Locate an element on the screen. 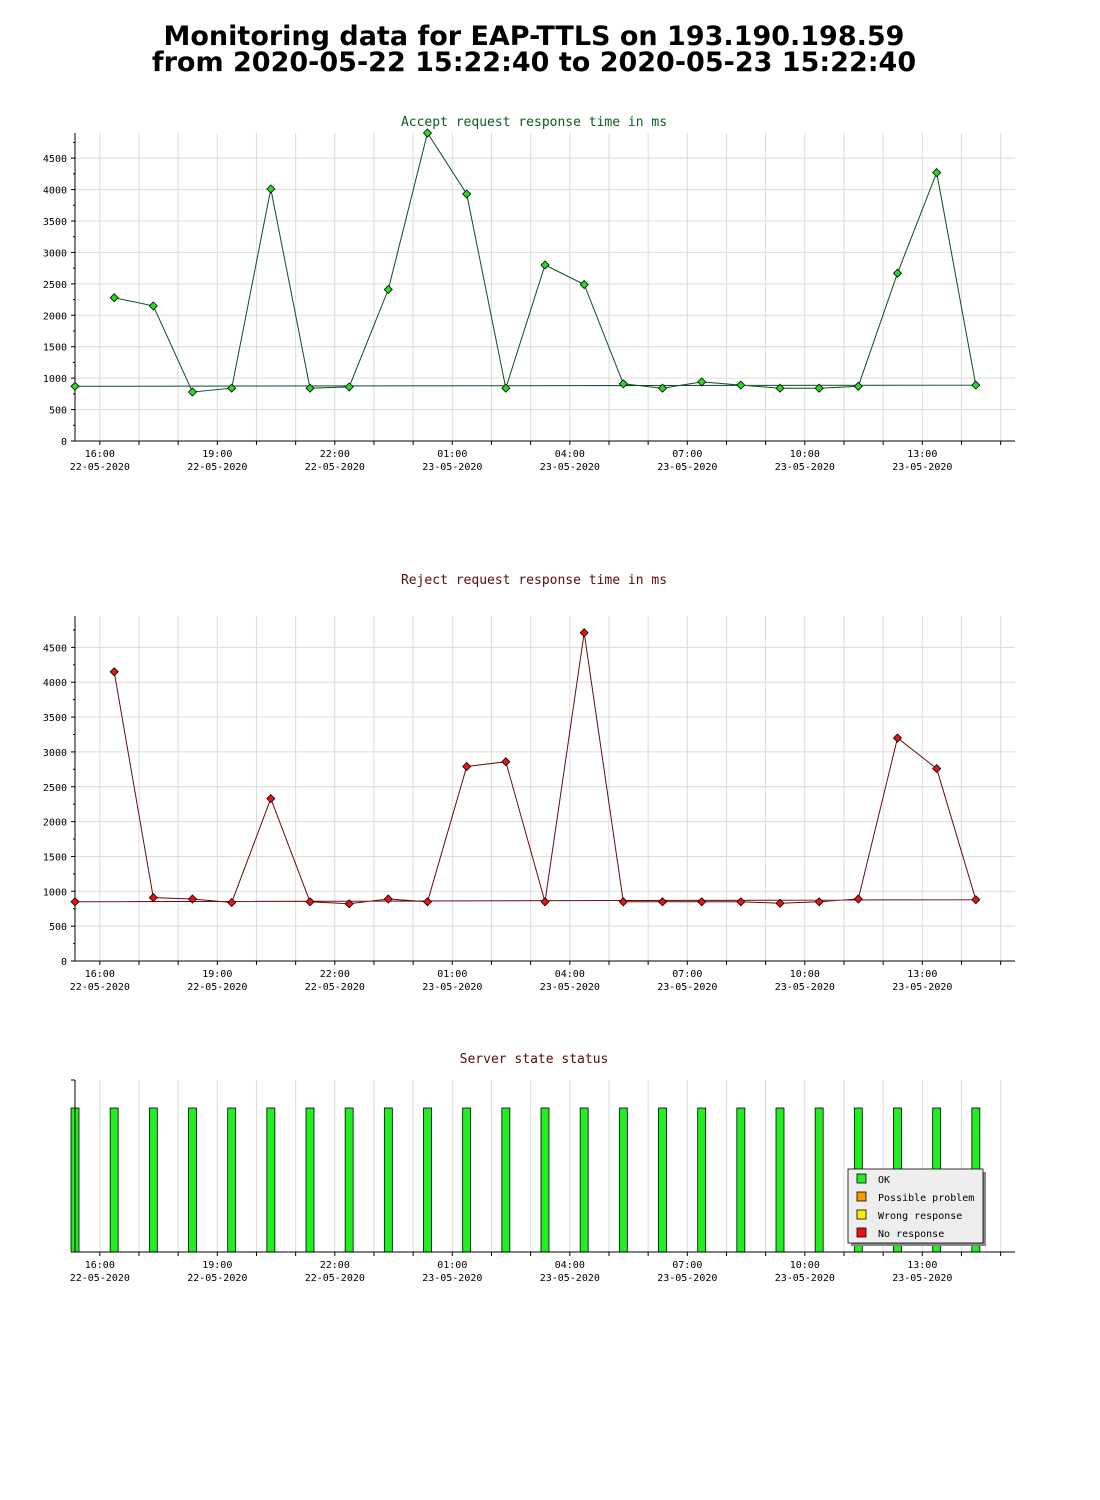 This screenshot has width=1100, height=1500. y-tick-label: 3000 is located at coordinates (55, 253).